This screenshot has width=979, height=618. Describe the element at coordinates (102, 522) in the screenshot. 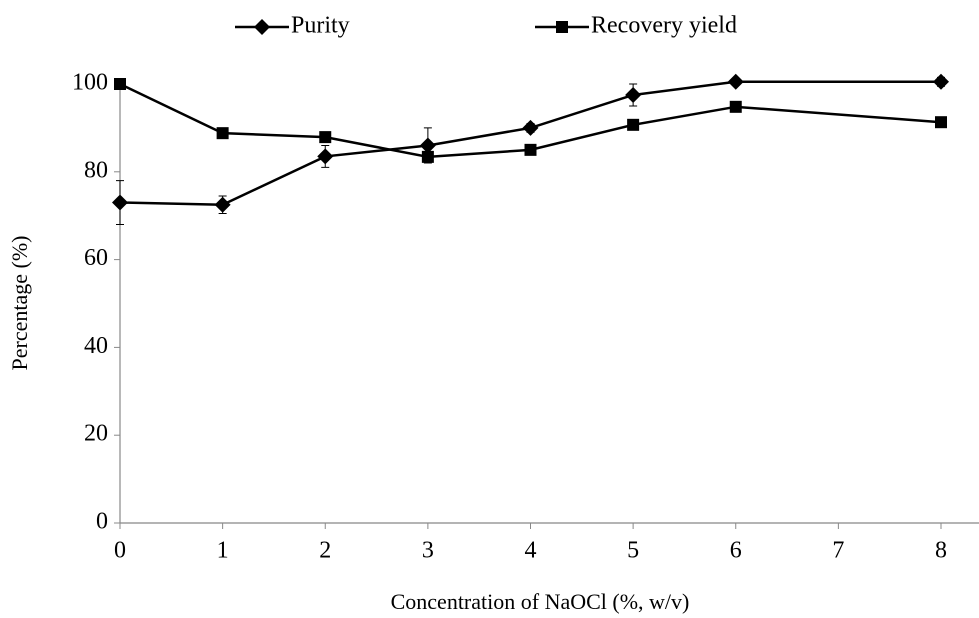

I see `y-tick-label: 0` at that location.